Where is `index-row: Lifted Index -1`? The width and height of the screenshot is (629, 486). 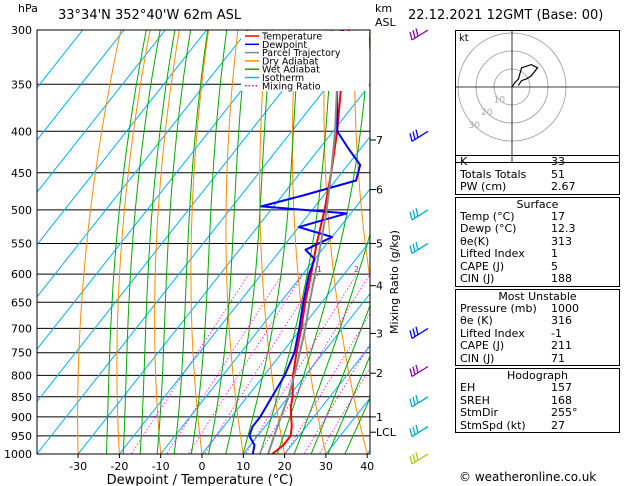
index-row: Lifted Index -1 is located at coordinates (511, 333).